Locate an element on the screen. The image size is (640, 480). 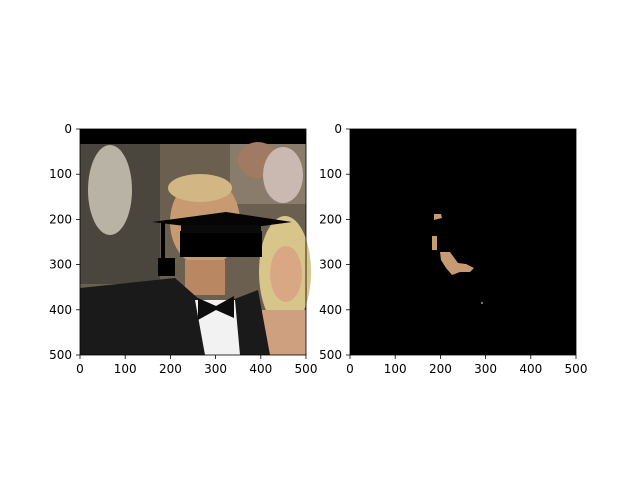
woman-face is located at coordinates (286, 274).